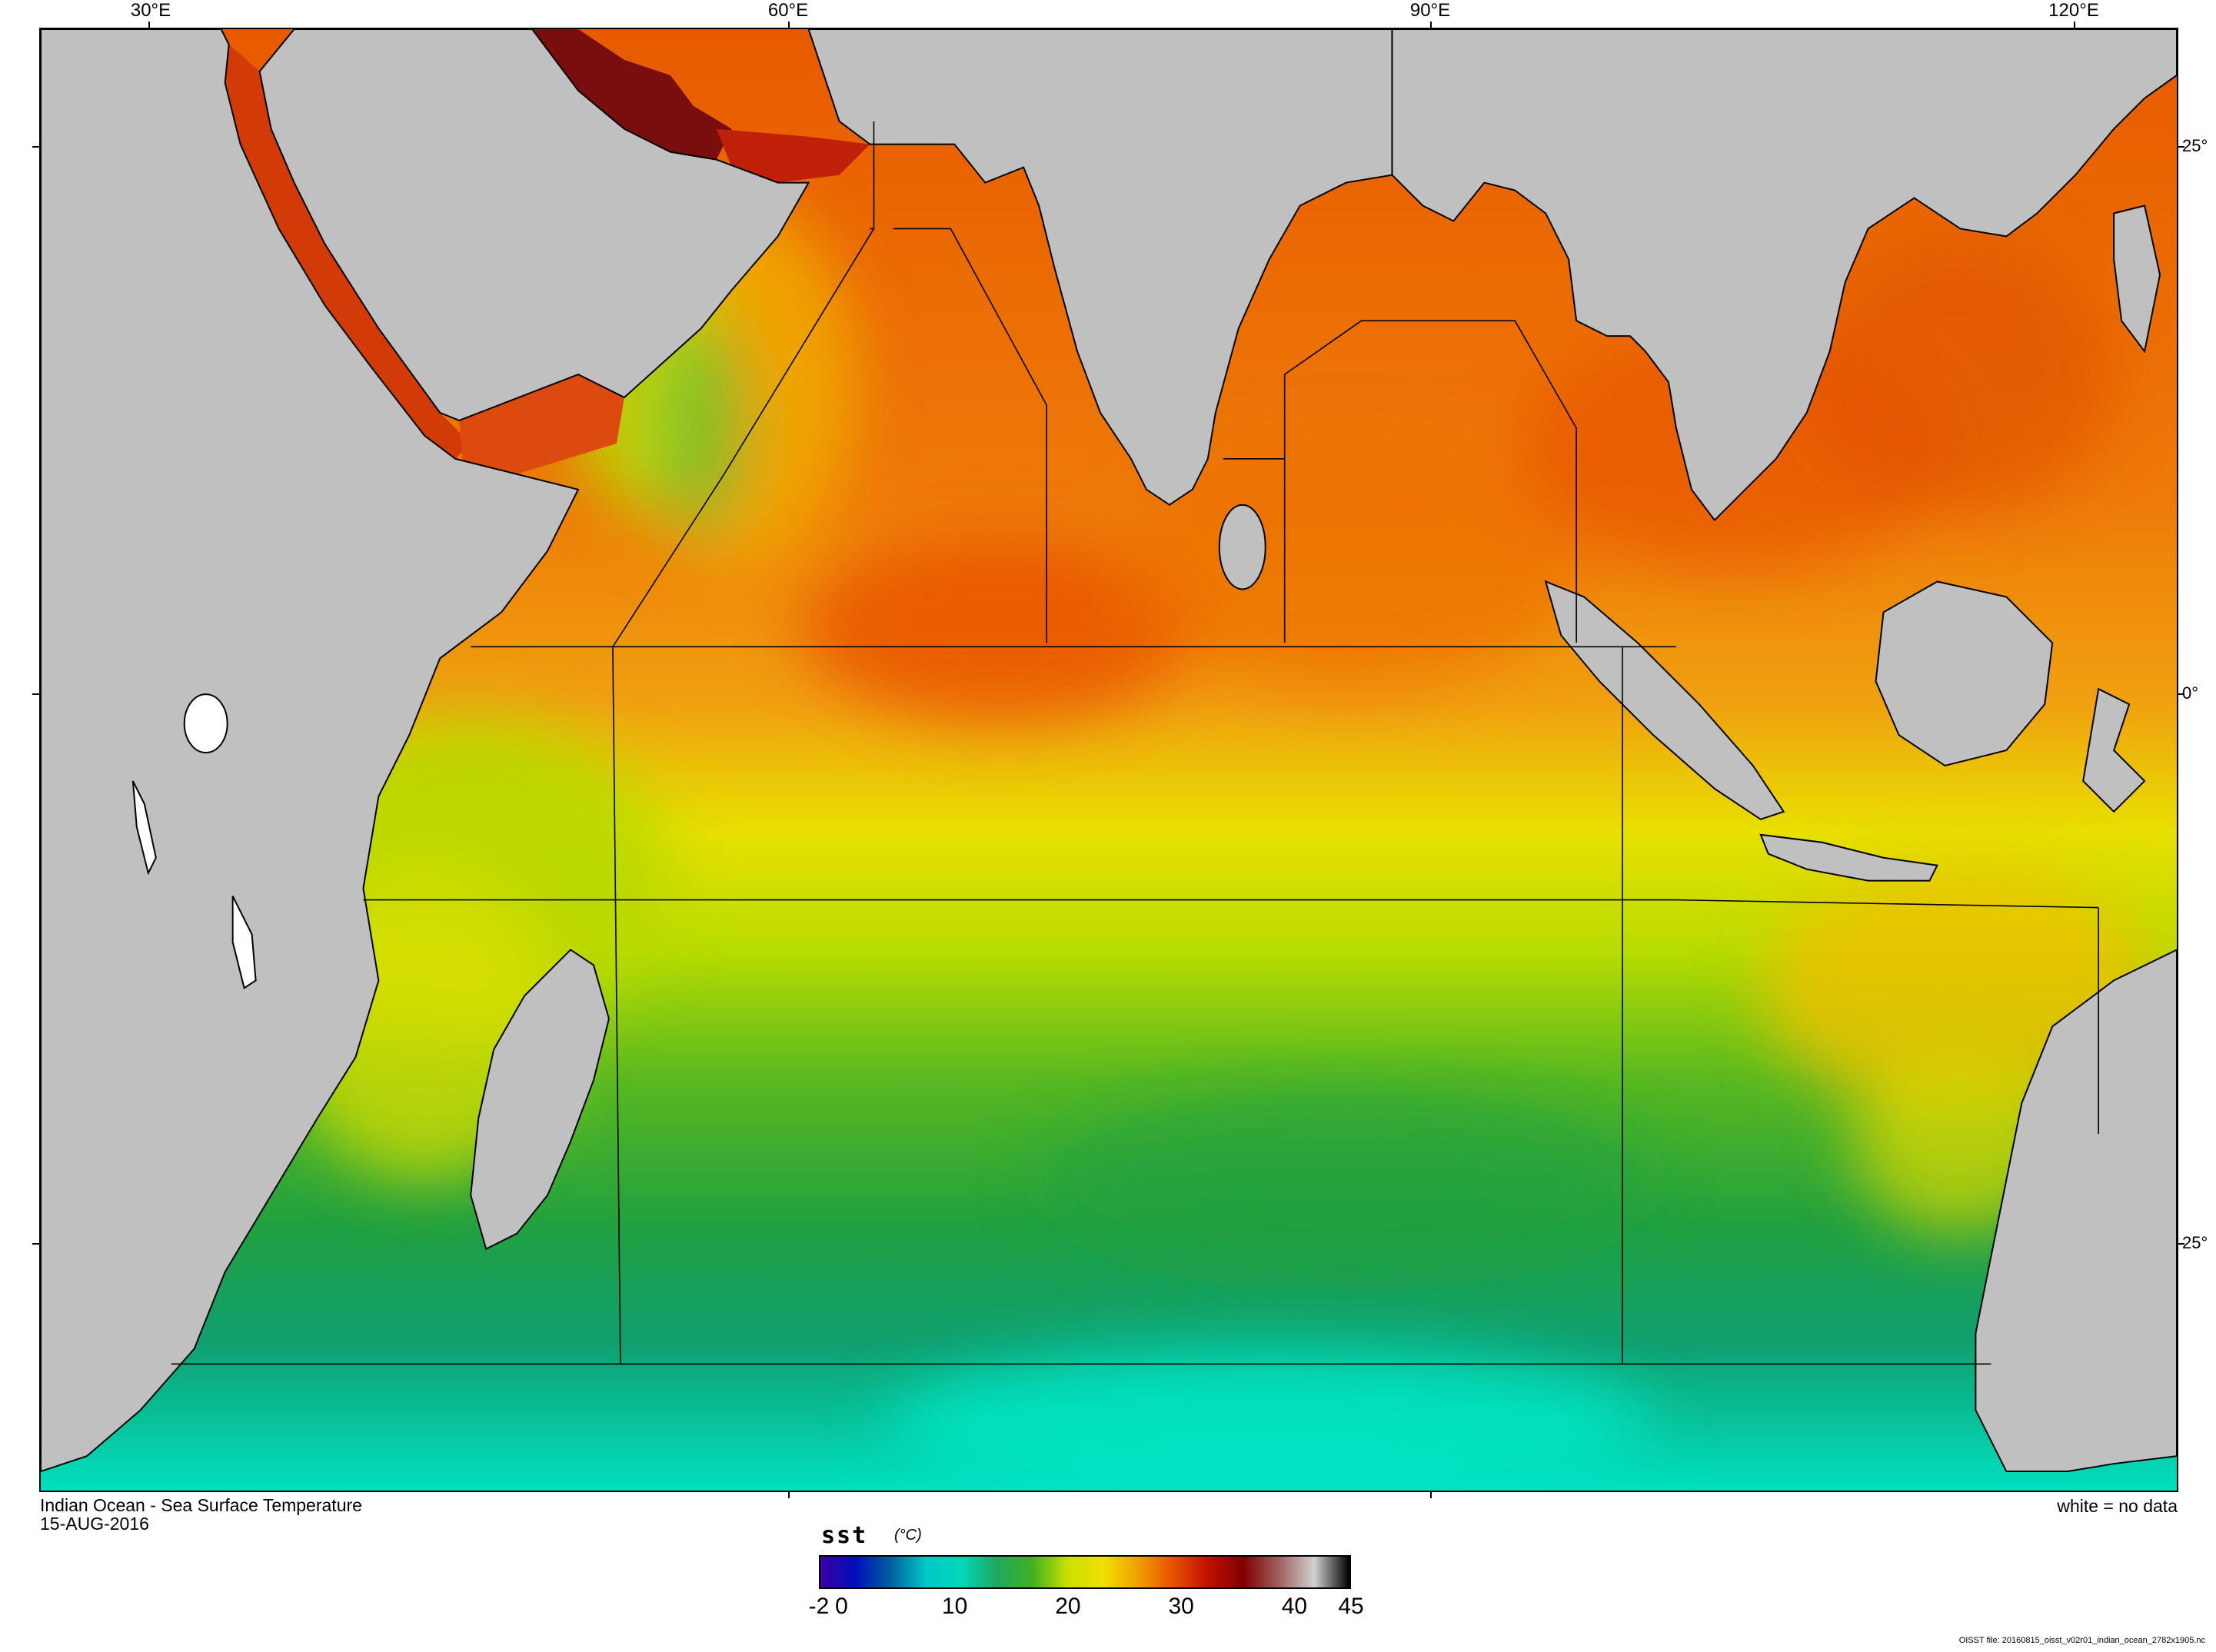 The image size is (2216, 1652). I want to click on lon-label-30e: 30°E, so click(150, 11).